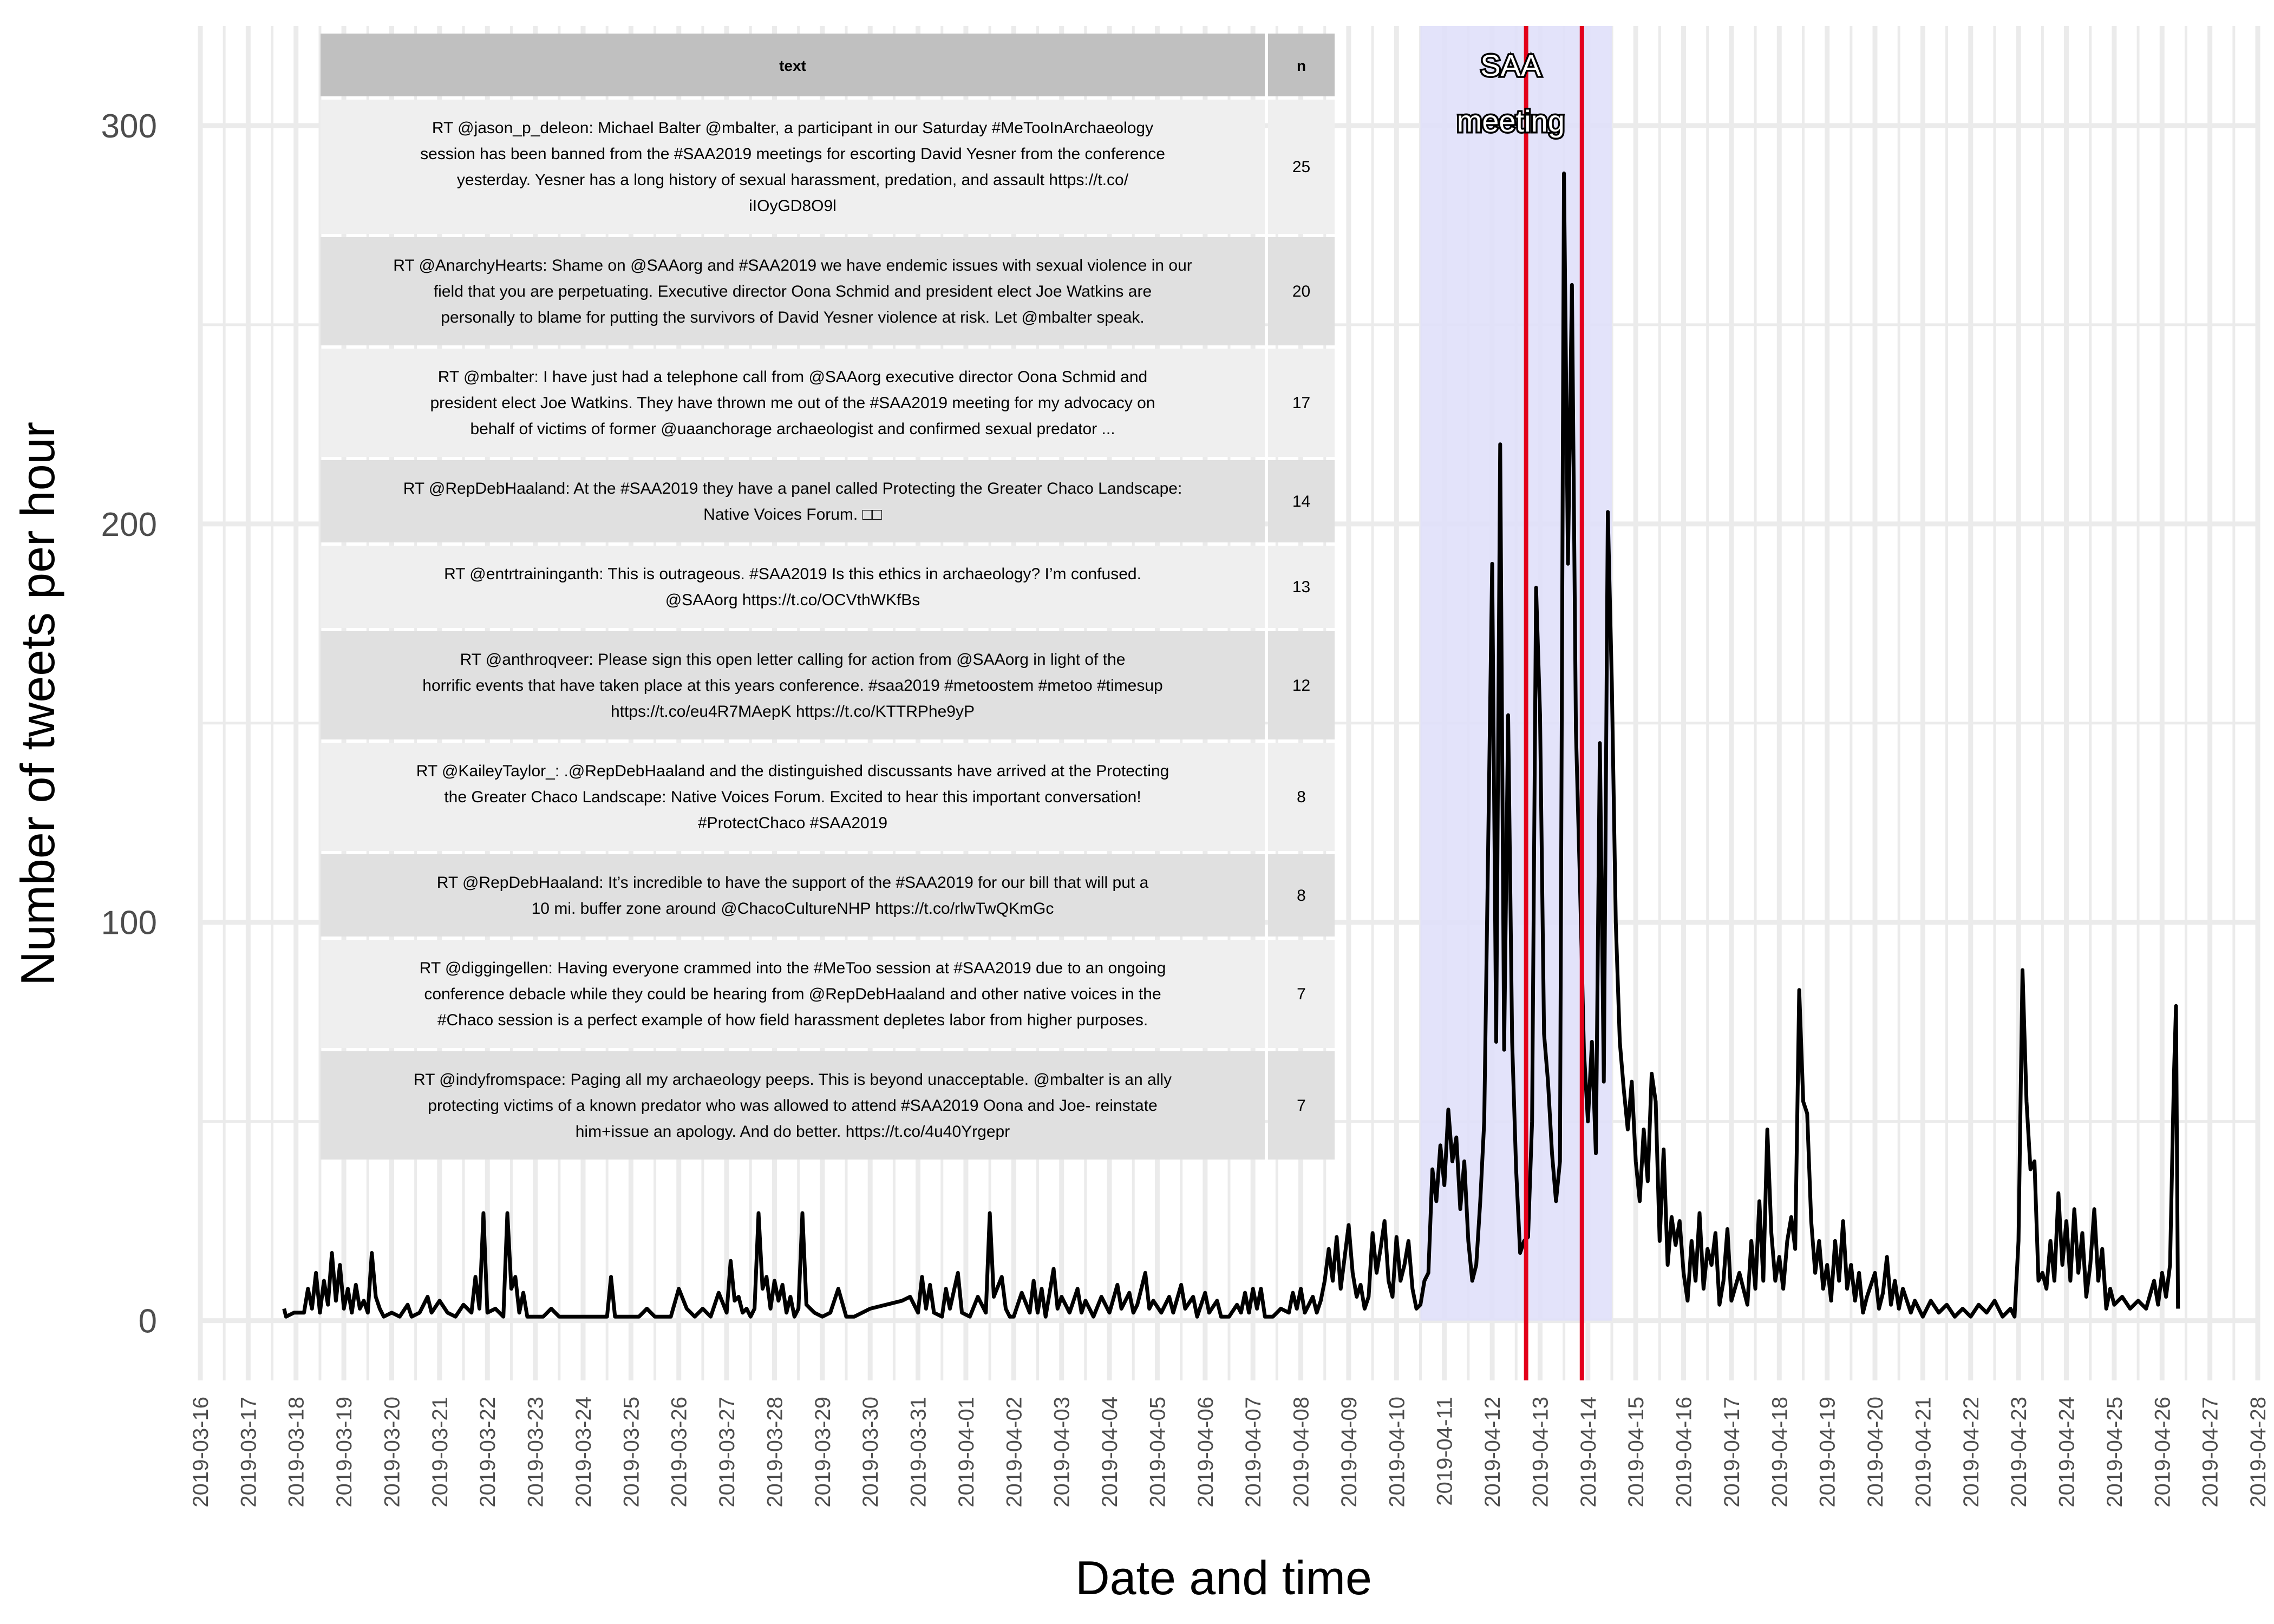 The image size is (2274, 1624). Describe the element at coordinates (2163, 1452) in the screenshot. I see `x-tick-label: 2019-04-26` at that location.